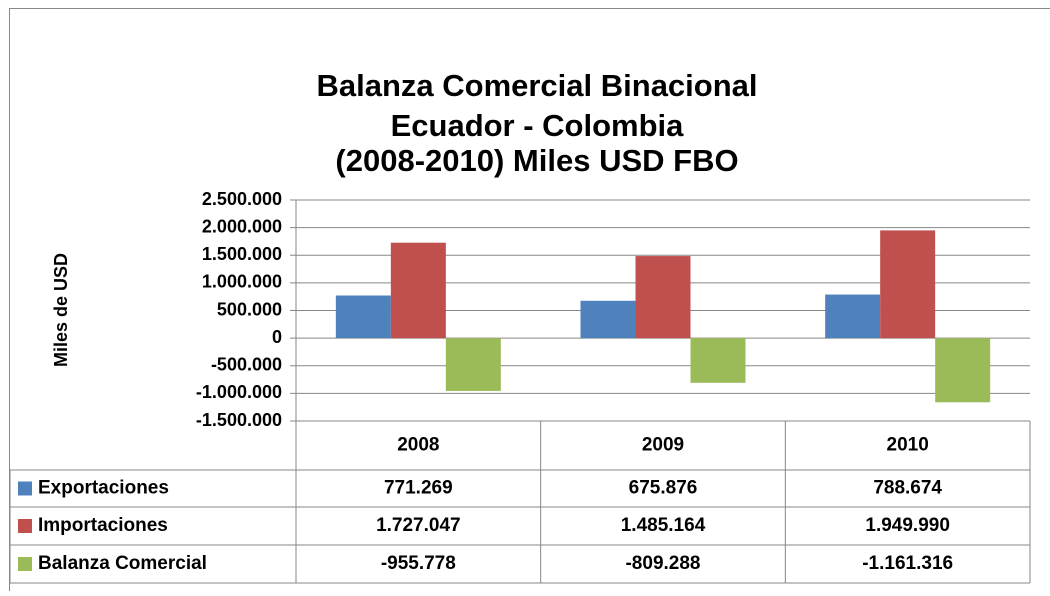 This screenshot has width=1050, height=596. I want to click on data-table-value: 1.485.164, so click(663, 525).